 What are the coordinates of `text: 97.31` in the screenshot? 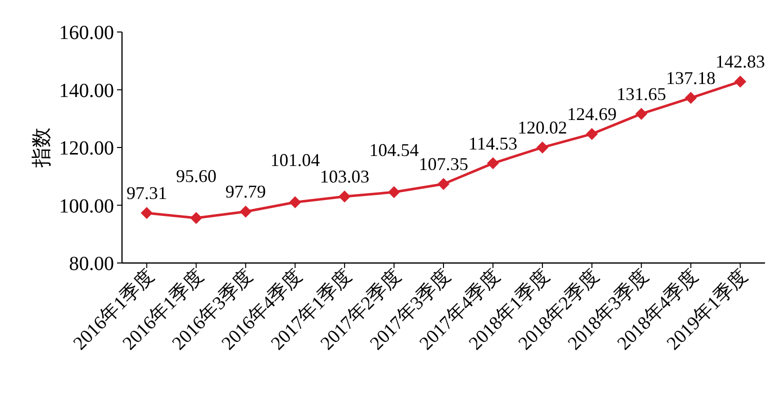 It's located at (146, 193).